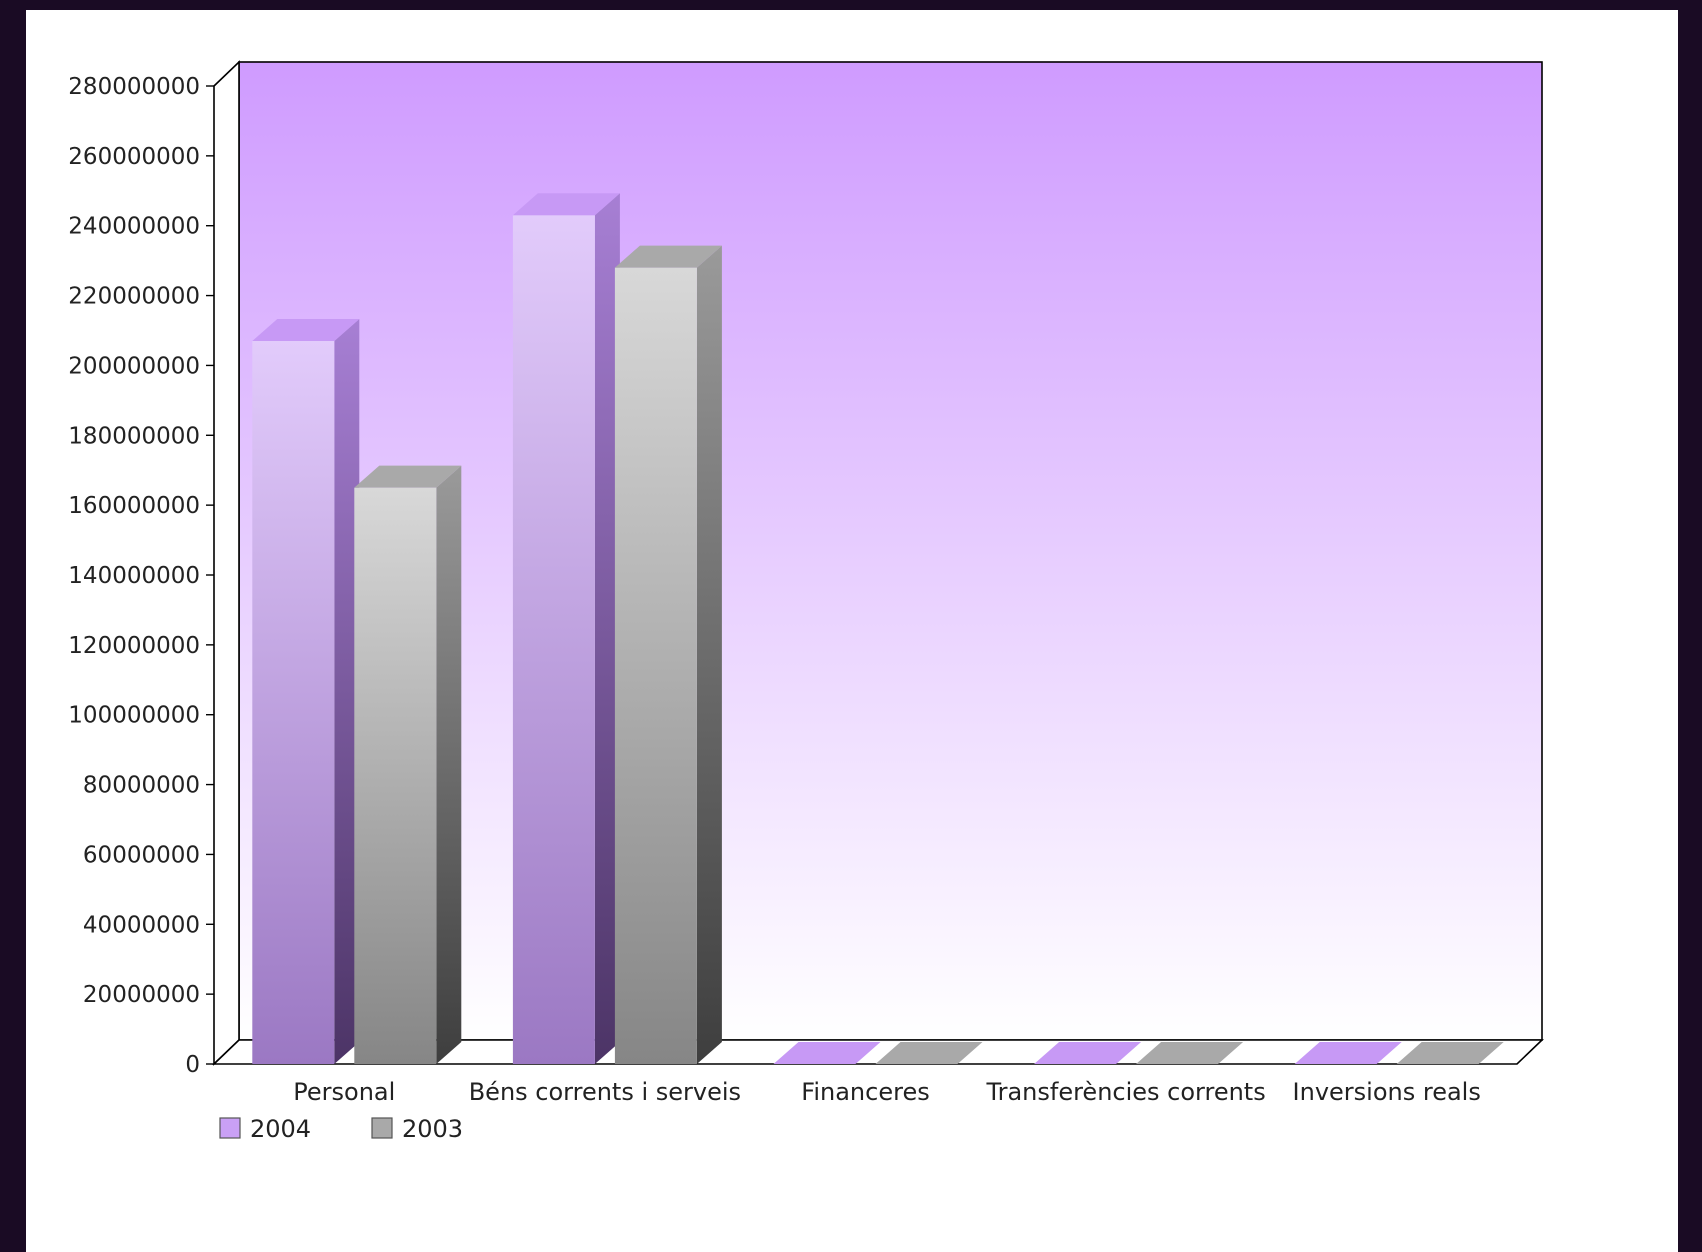 The image size is (1702, 1252). What do you see at coordinates (1125, 1092) in the screenshot?
I see `x-category-label: Transferències corrents` at bounding box center [1125, 1092].